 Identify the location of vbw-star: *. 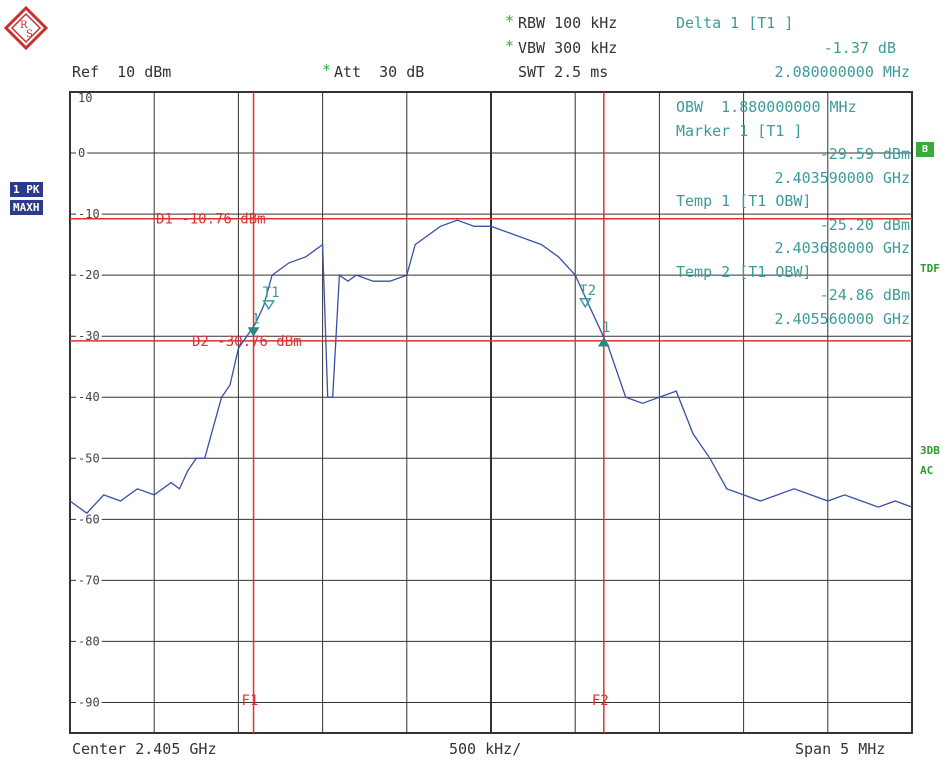
(510, 46).